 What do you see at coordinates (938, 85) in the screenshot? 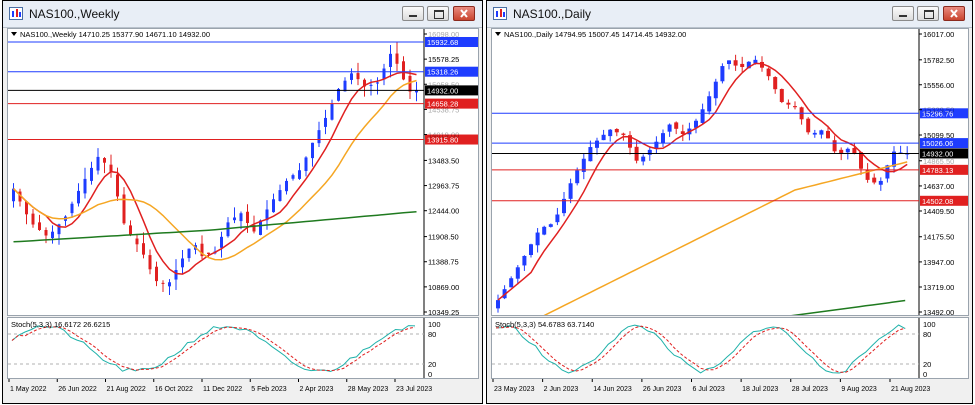
I see `price-axis-label: 15556.00` at bounding box center [938, 85].